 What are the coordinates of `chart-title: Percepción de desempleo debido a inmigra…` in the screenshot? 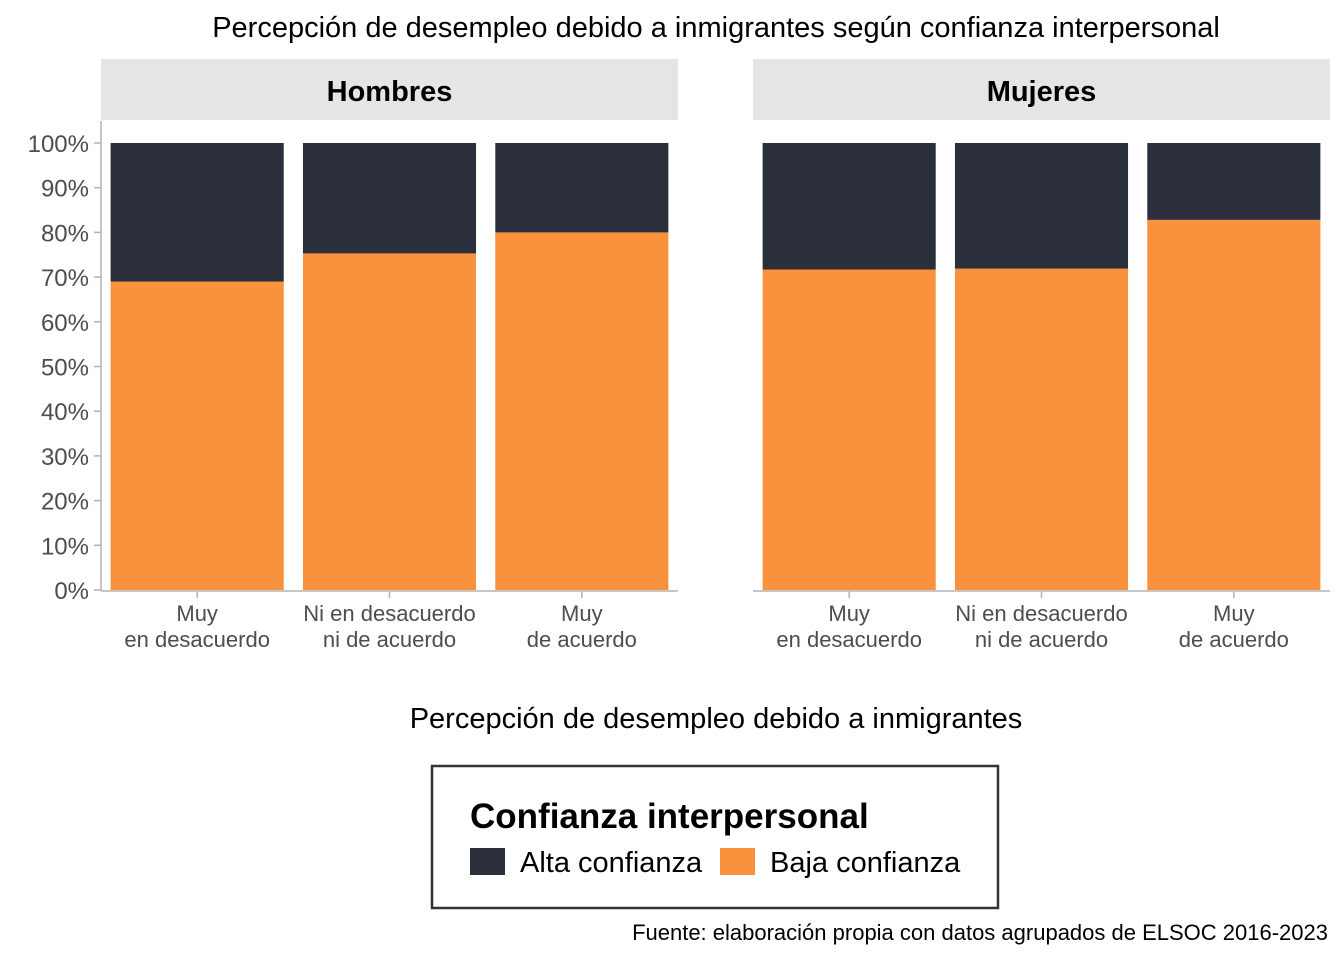 It's located at (716, 28).